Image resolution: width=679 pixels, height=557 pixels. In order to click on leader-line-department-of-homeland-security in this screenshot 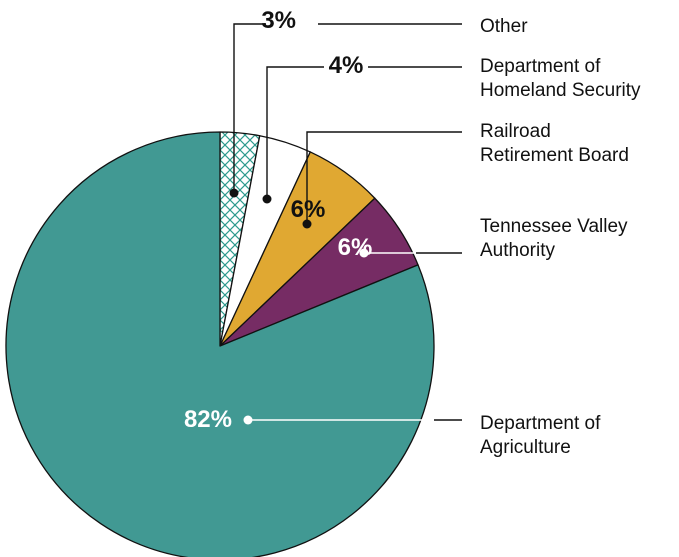, I will do `click(295, 132)`.